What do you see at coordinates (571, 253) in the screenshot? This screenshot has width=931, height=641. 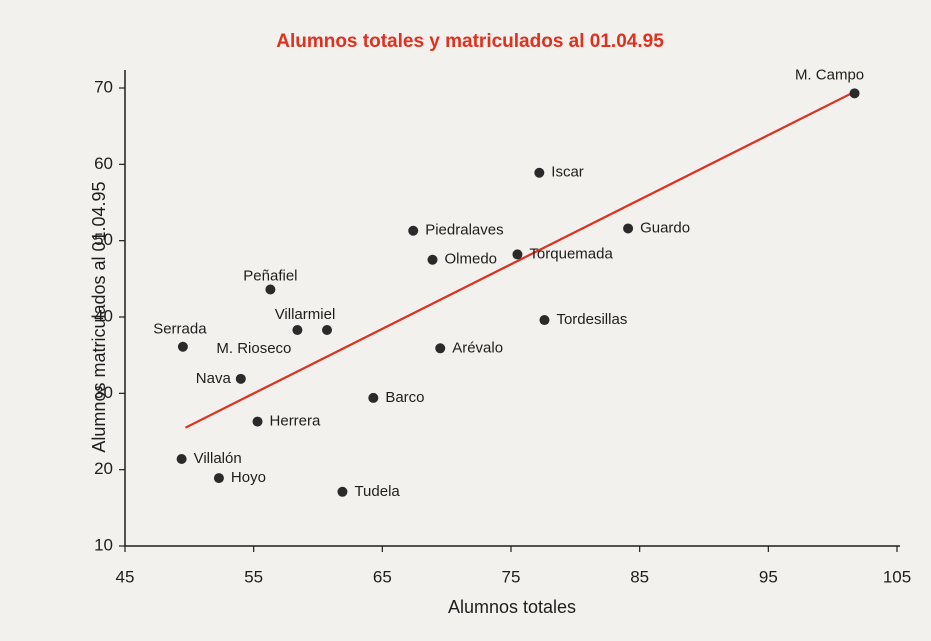 I see `point-label: Torquemada` at bounding box center [571, 253].